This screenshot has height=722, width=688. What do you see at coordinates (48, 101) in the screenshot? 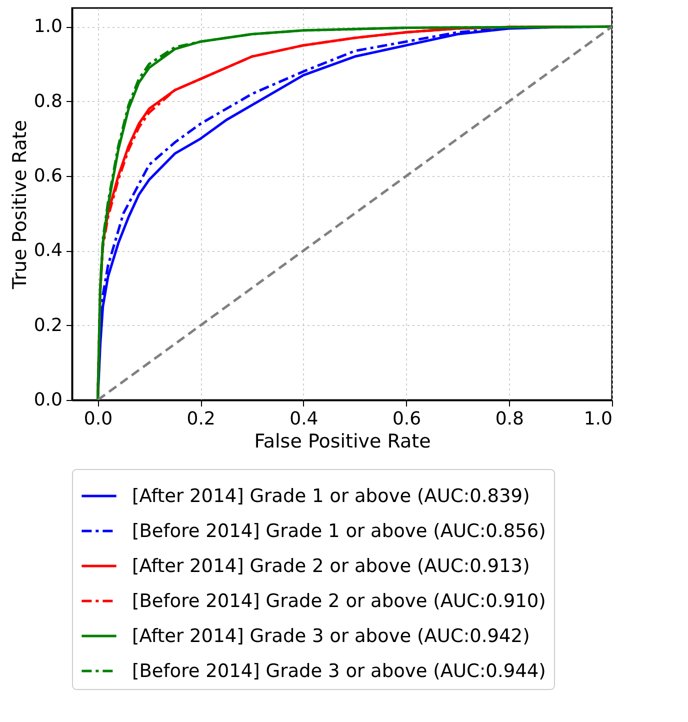
I see `y-tick-label: 0.8` at bounding box center [48, 101].